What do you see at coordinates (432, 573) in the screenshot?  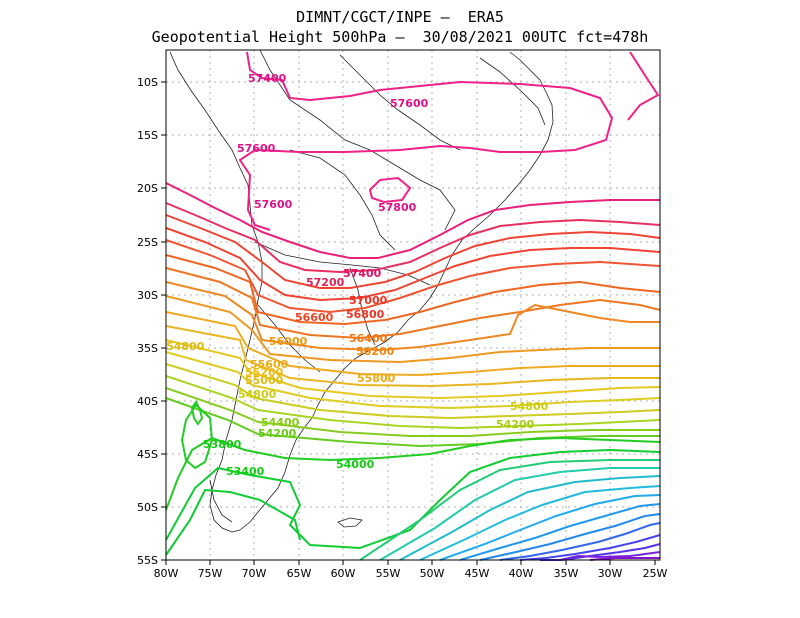 I see `lon-label: 50W` at bounding box center [432, 573].